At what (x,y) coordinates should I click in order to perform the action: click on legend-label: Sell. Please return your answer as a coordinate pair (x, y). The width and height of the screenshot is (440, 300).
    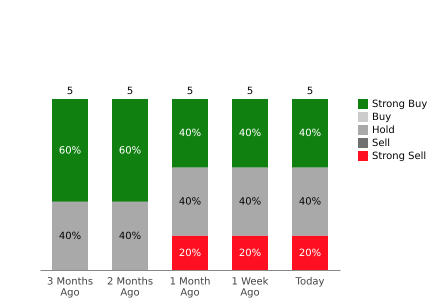
    Looking at the image, I should click on (381, 143).